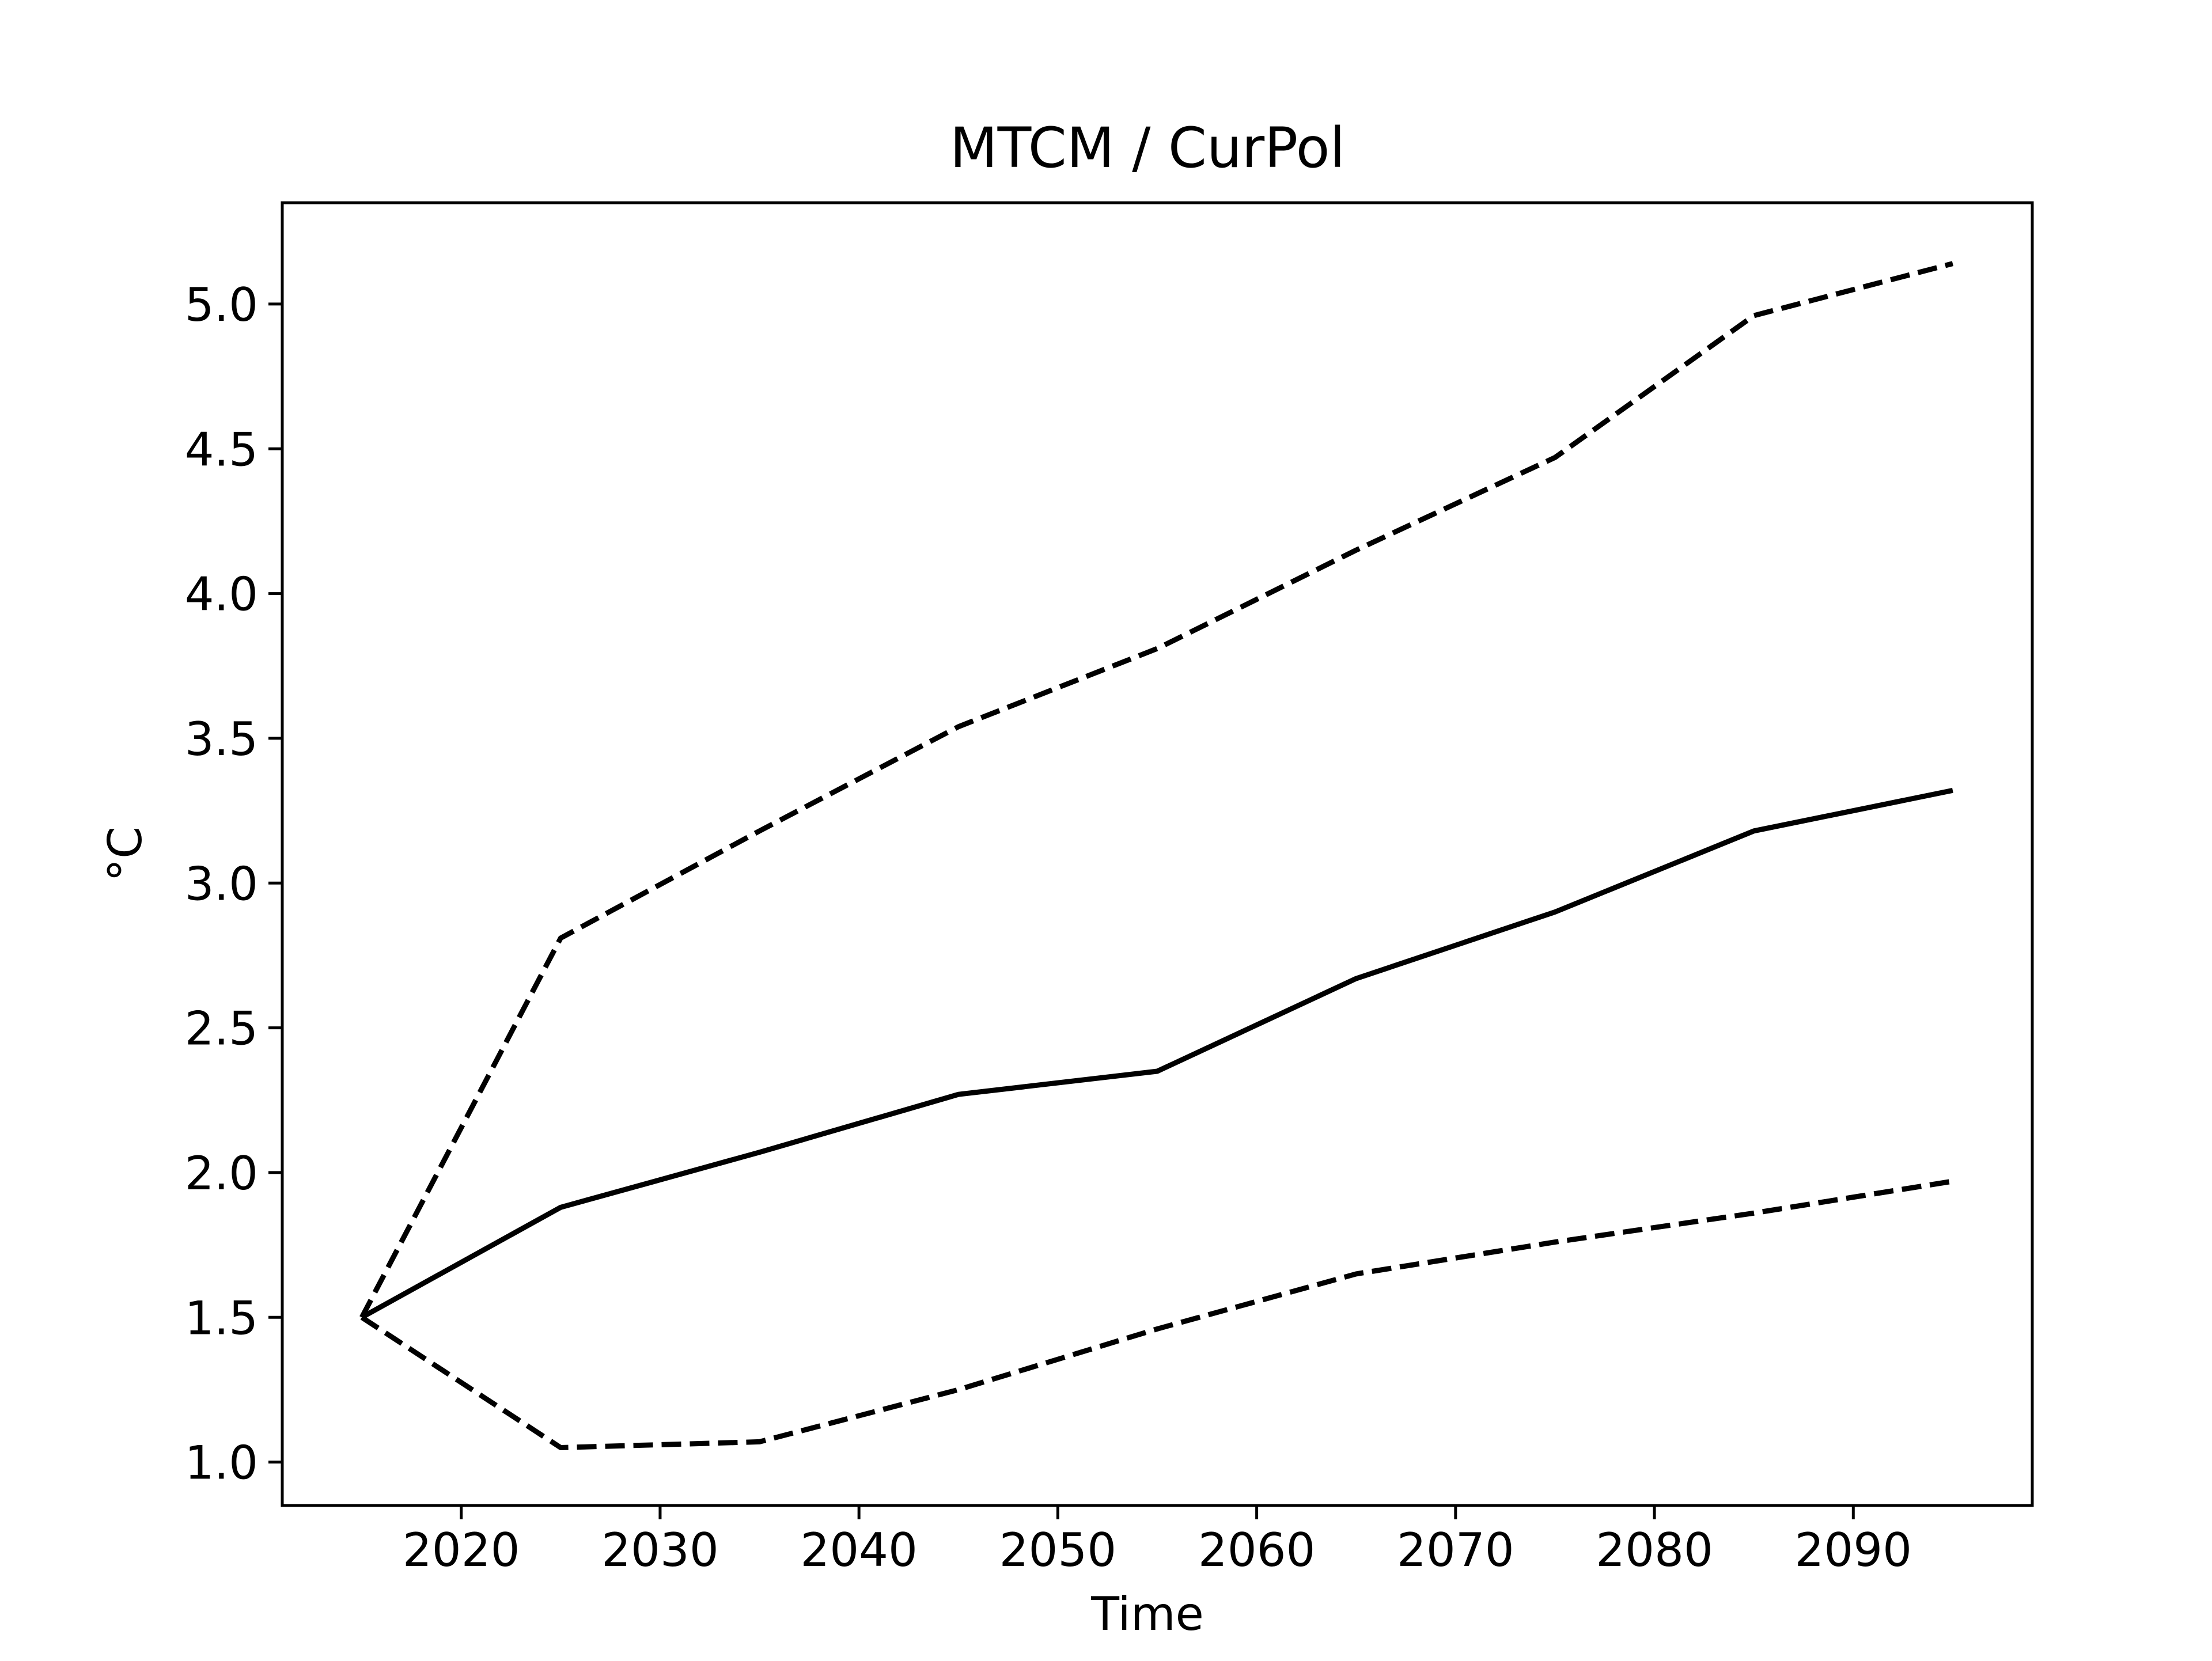 This screenshot has height=1661, width=2212. Describe the element at coordinates (1257, 1550) in the screenshot. I see `x-tick-label: 2060` at that location.